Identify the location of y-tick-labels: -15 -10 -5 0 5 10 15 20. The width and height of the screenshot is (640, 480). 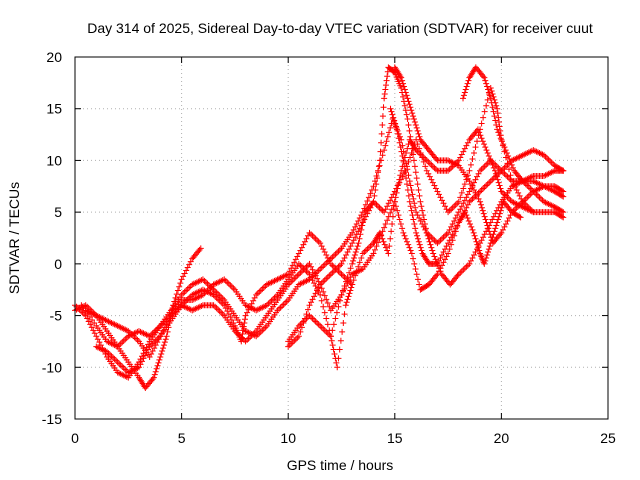
(52, 238).